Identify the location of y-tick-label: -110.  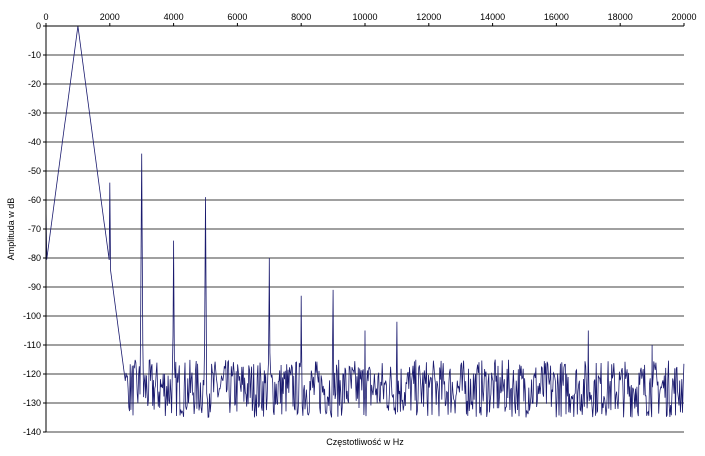
(32, 345).